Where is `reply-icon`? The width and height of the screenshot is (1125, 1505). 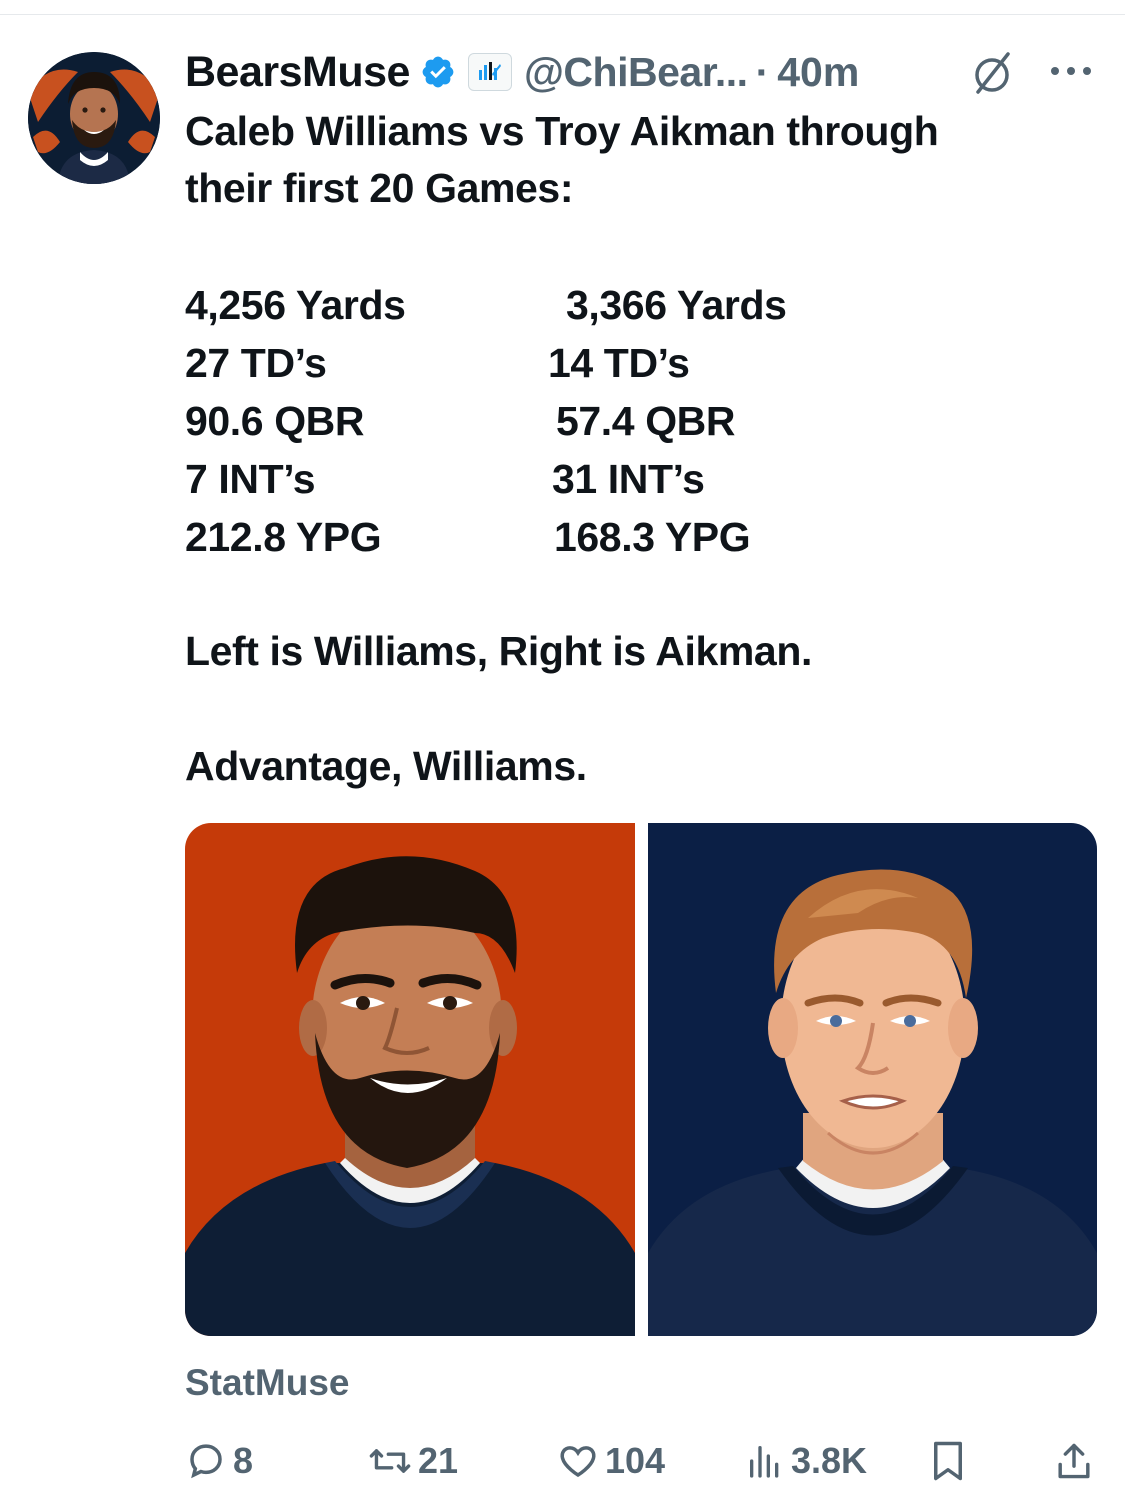
reply-icon is located at coordinates (206, 1461).